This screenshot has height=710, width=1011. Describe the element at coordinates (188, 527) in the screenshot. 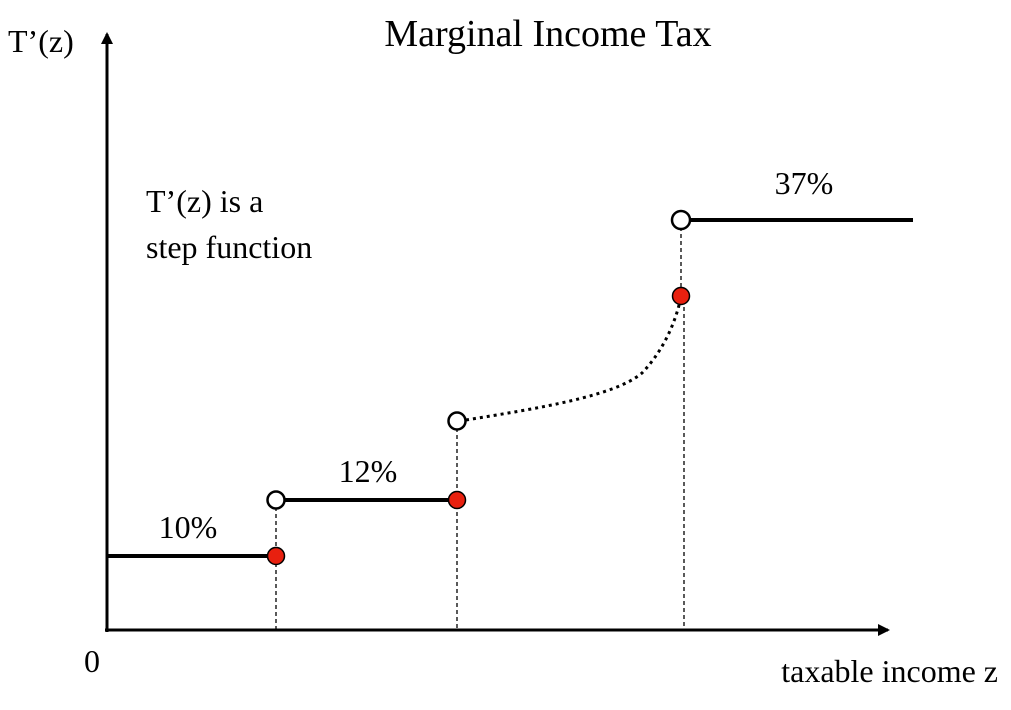

I see `rate-label-10: 10%` at that location.